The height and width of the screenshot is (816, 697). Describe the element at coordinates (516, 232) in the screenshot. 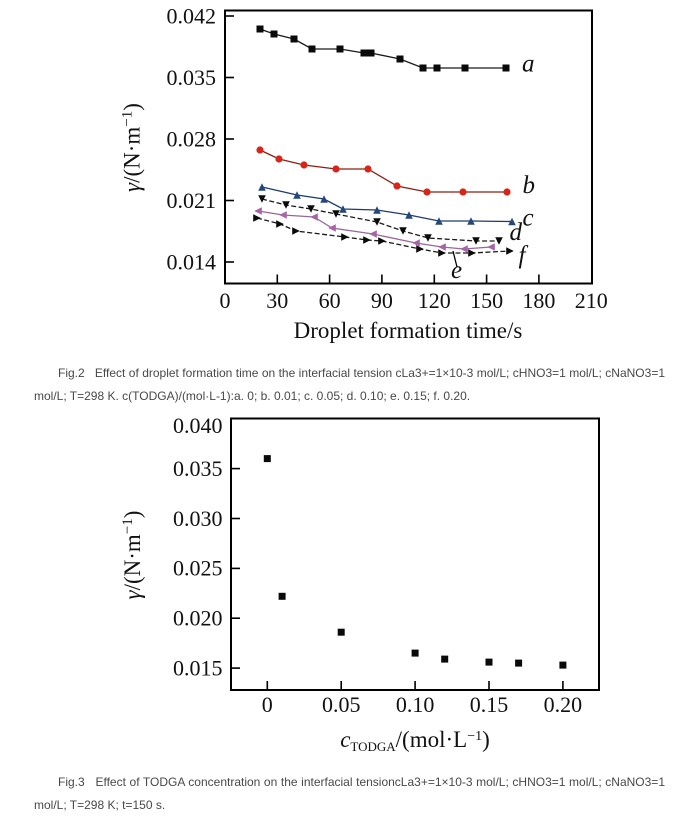

I see `svg-text: d` at that location.